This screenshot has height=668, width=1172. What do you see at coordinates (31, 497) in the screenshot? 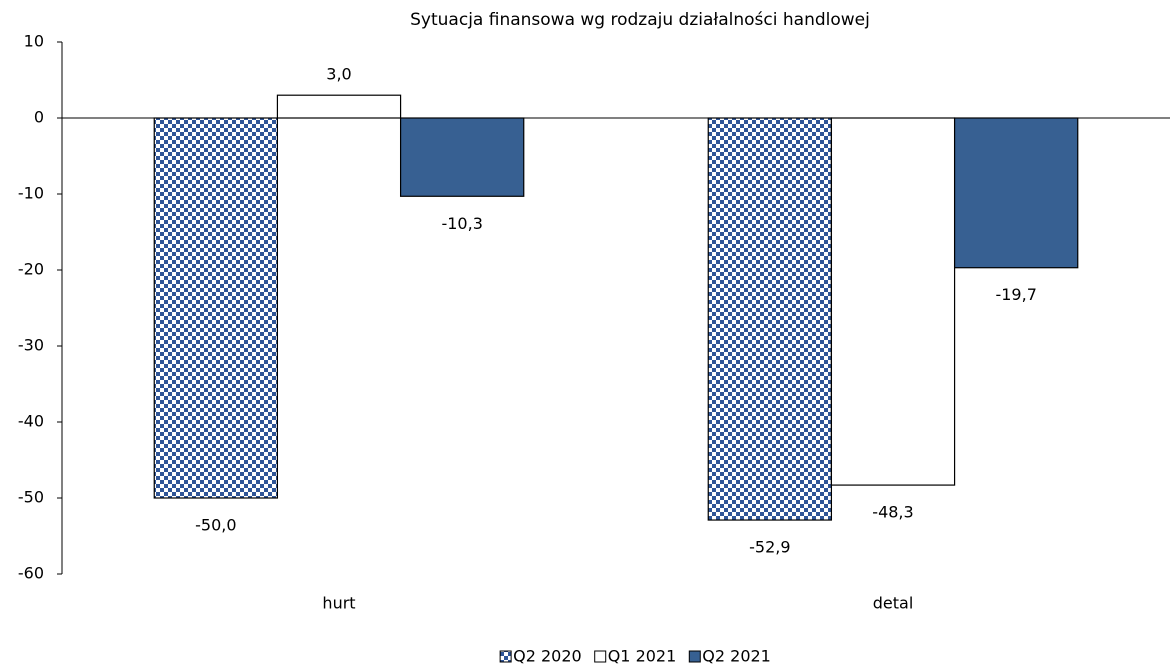
I see `y-tick-label: -50` at bounding box center [31, 497].